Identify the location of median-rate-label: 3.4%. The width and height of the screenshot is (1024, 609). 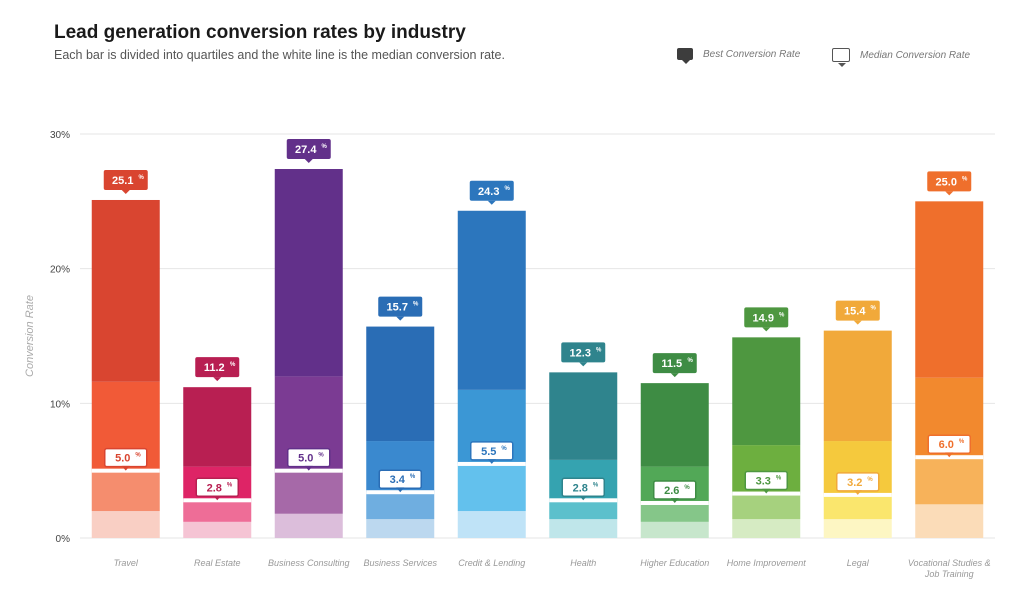
(400, 481).